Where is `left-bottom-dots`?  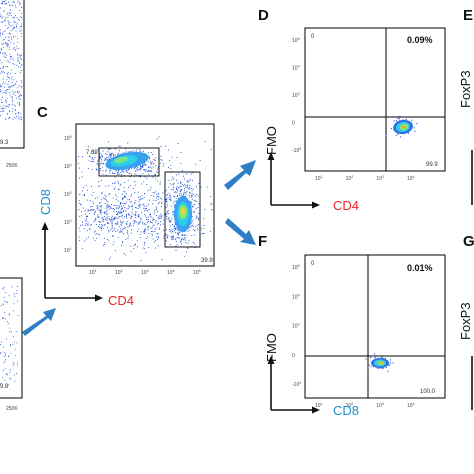 left-bottom-dots is located at coordinates (9, 335).